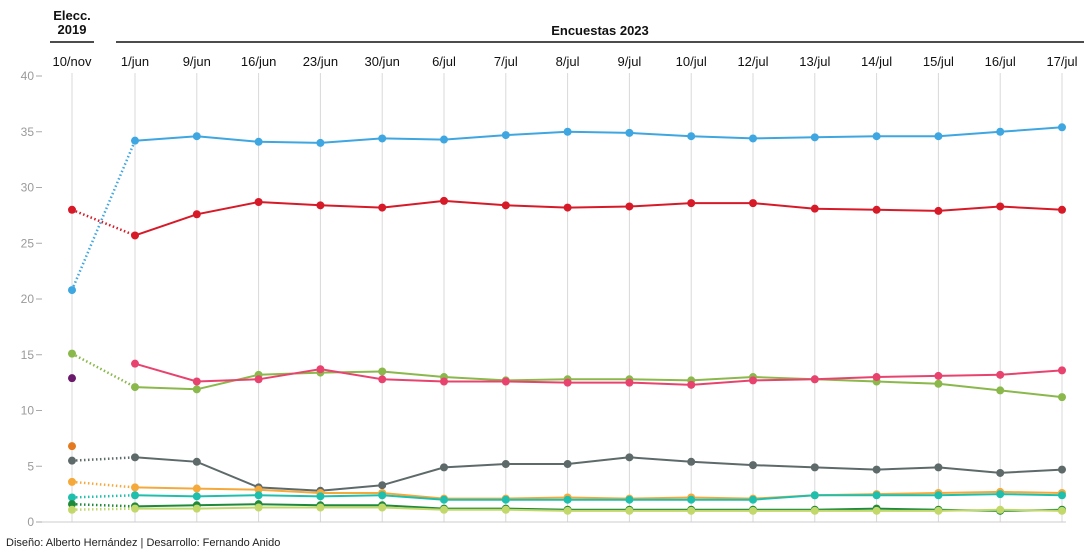 The height and width of the screenshot is (554, 1090). What do you see at coordinates (30, 466) in the screenshot?
I see `y-tick-label: 5` at bounding box center [30, 466].